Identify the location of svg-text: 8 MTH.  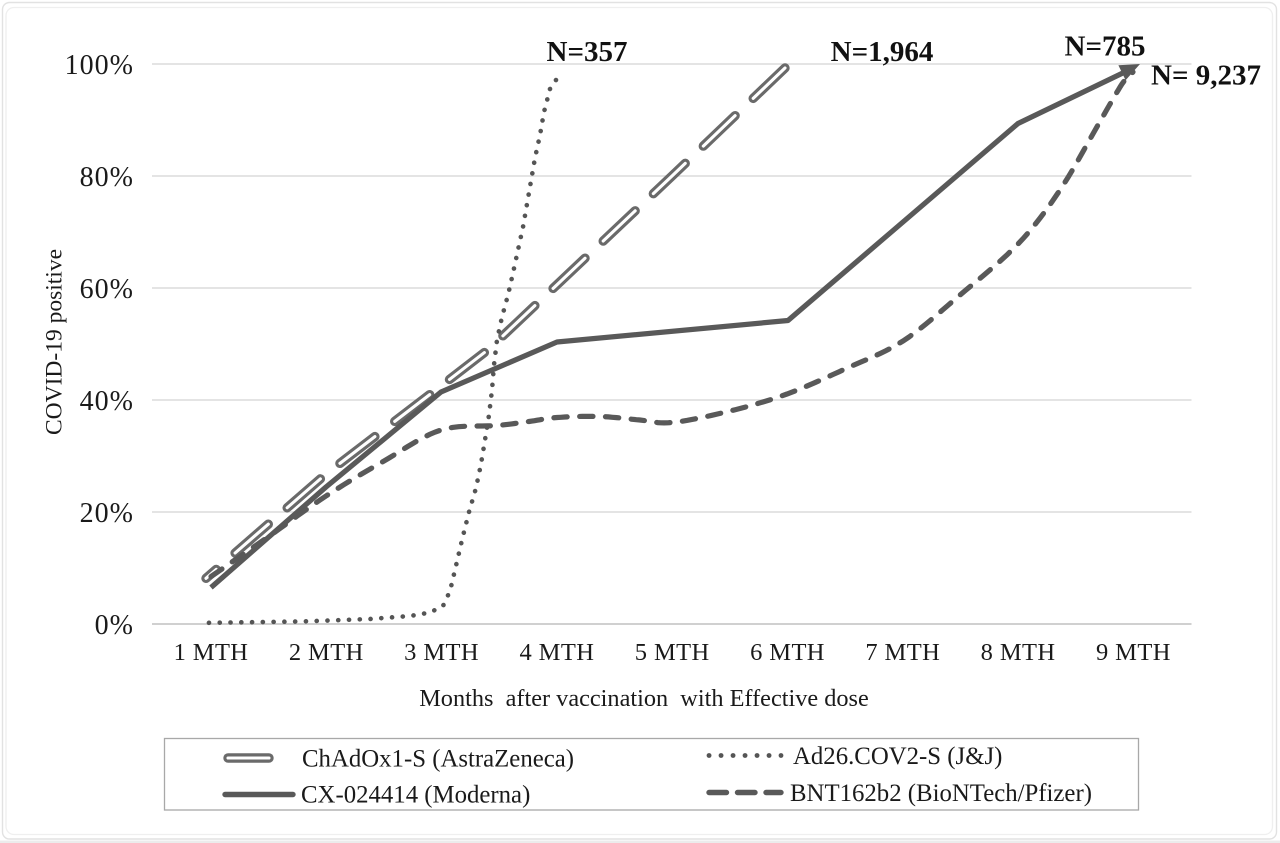
(1018, 652).